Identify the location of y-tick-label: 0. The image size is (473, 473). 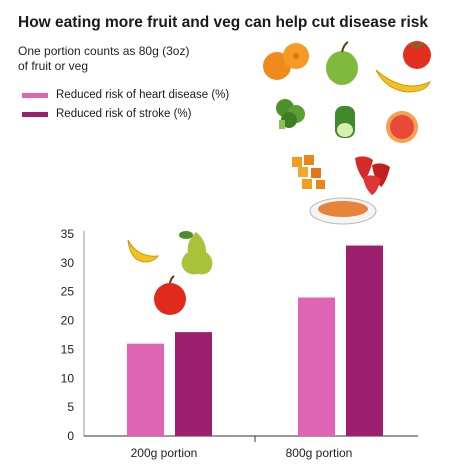
(70, 436).